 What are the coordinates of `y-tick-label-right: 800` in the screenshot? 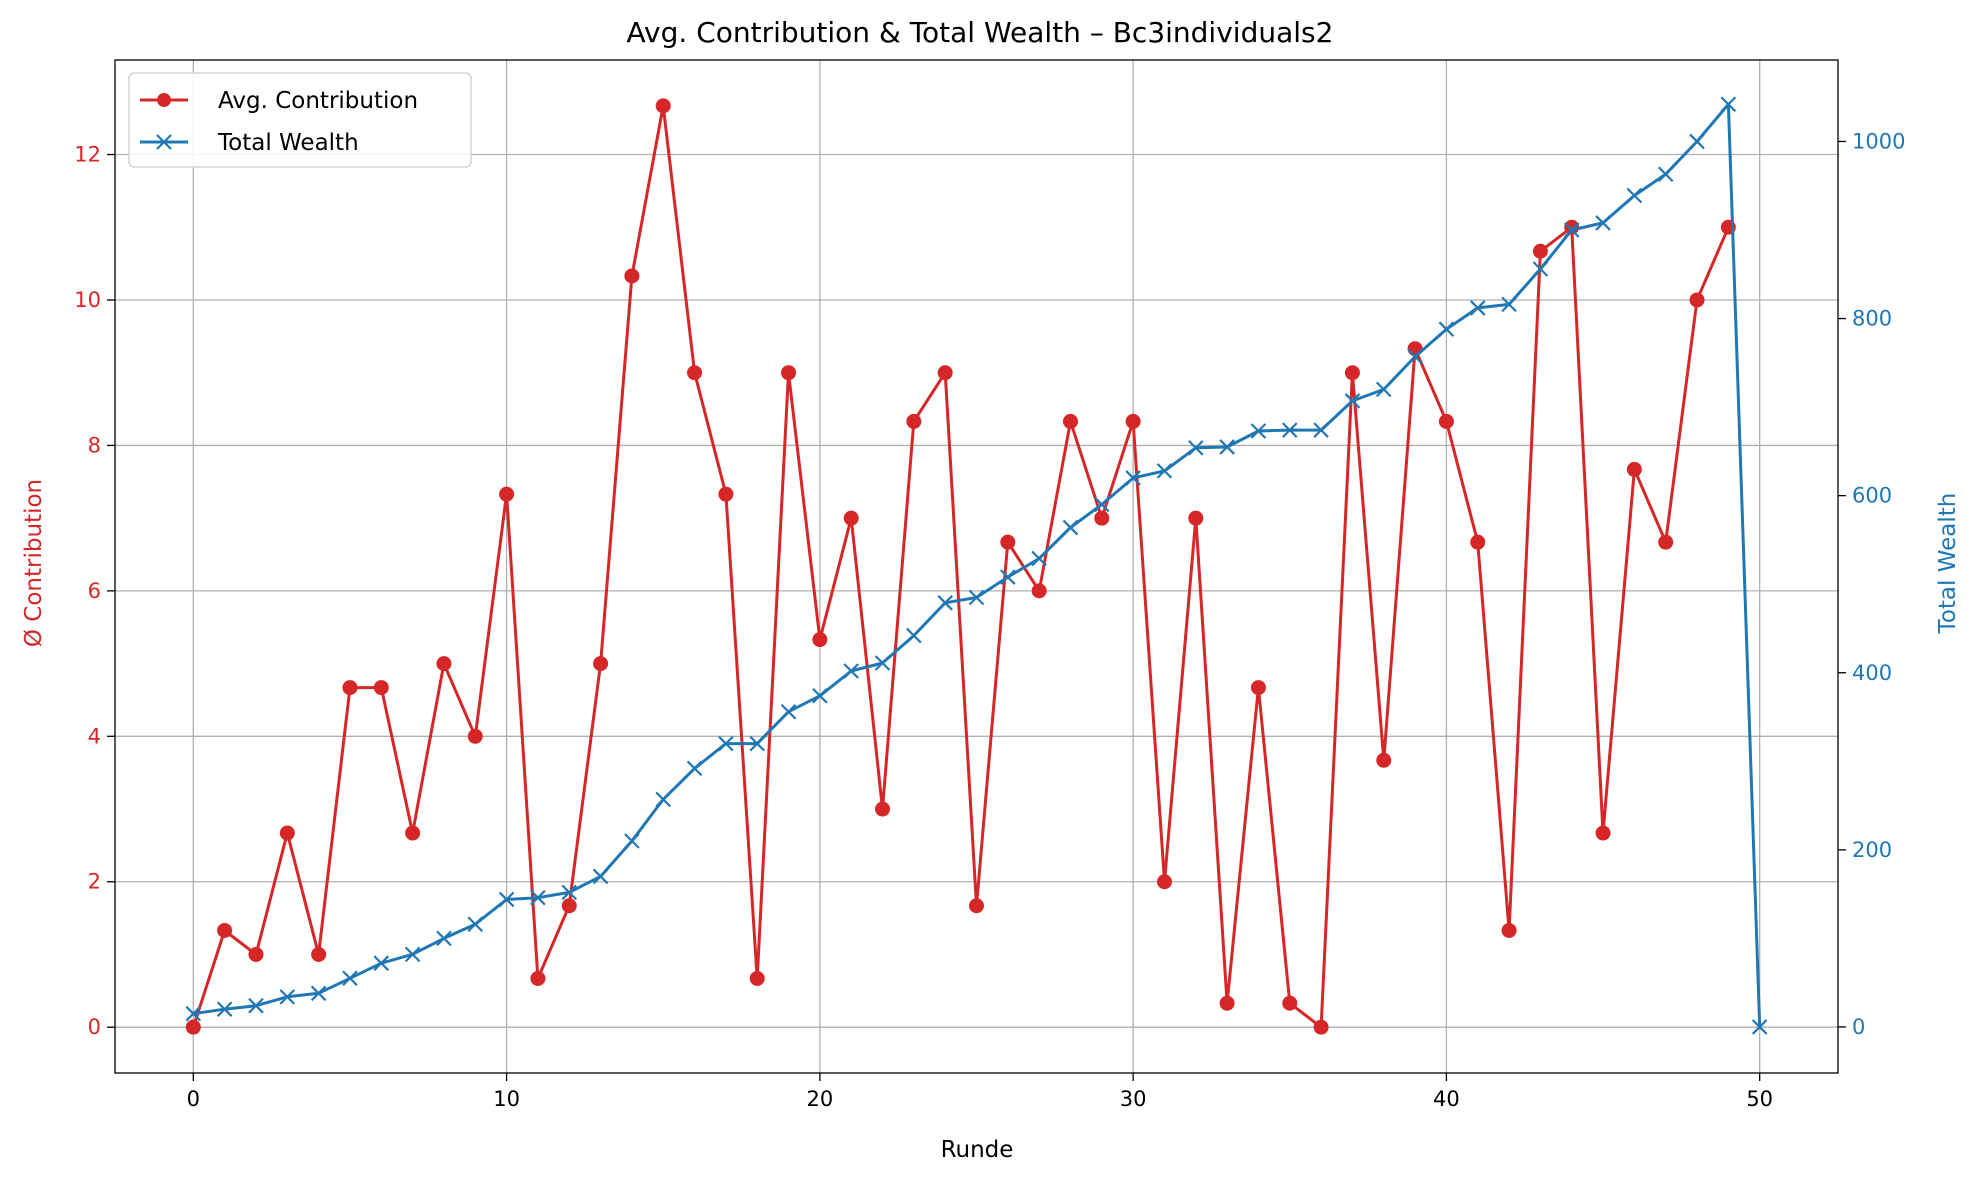 It's located at (1872, 319).